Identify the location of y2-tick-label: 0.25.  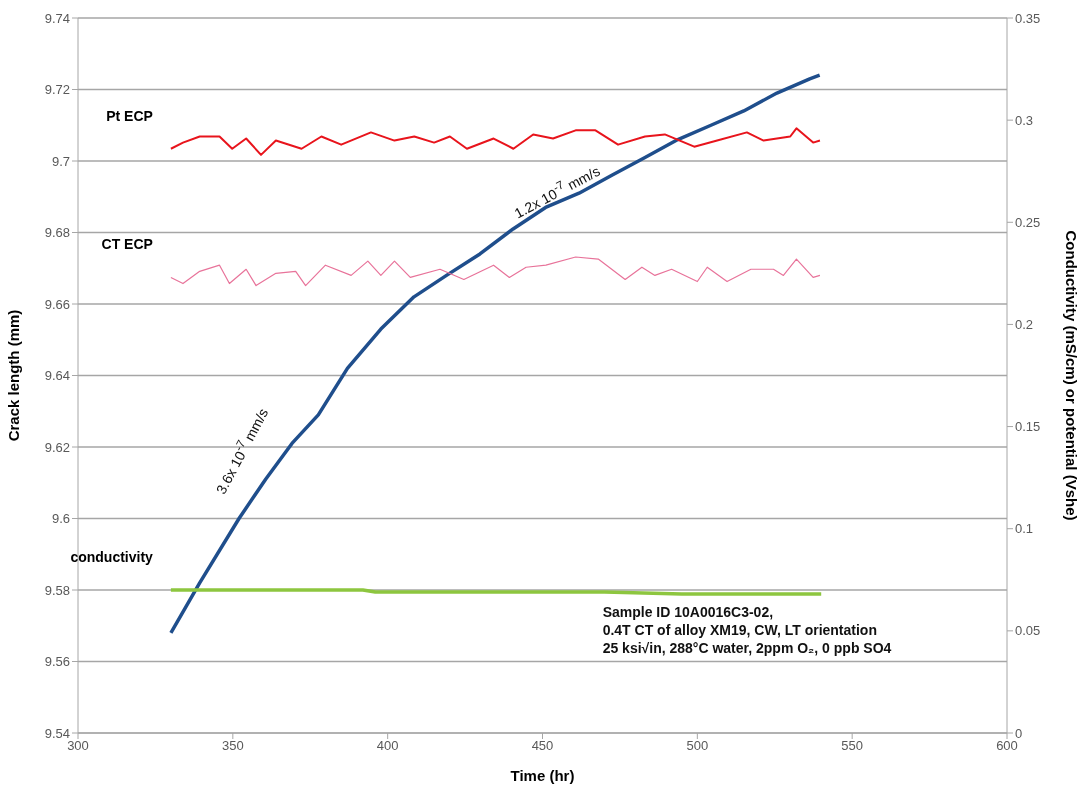
(1028, 222).